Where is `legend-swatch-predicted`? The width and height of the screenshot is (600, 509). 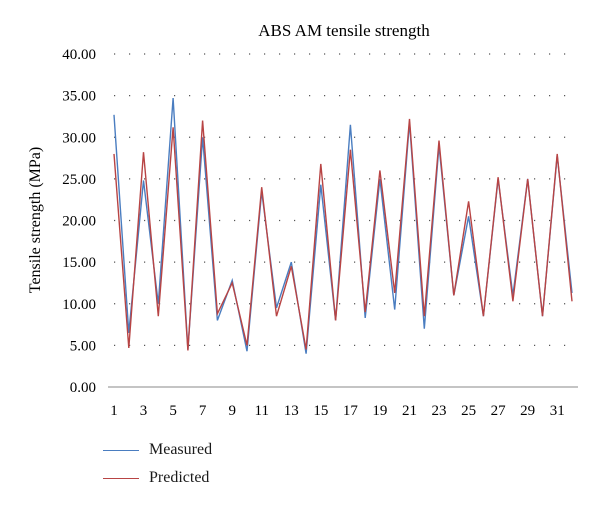
legend-swatch-predicted is located at coordinates (121, 478).